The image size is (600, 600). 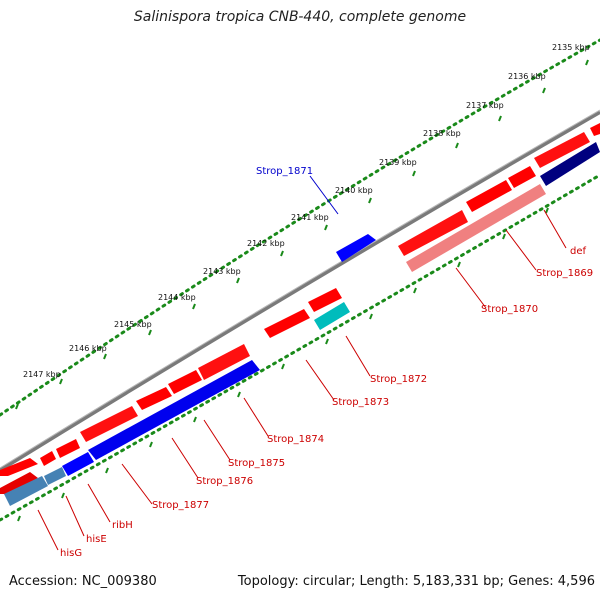 What do you see at coordinates (284, 171) in the screenshot?
I see `gene-label-strop-1871: Strop_1871` at bounding box center [284, 171].